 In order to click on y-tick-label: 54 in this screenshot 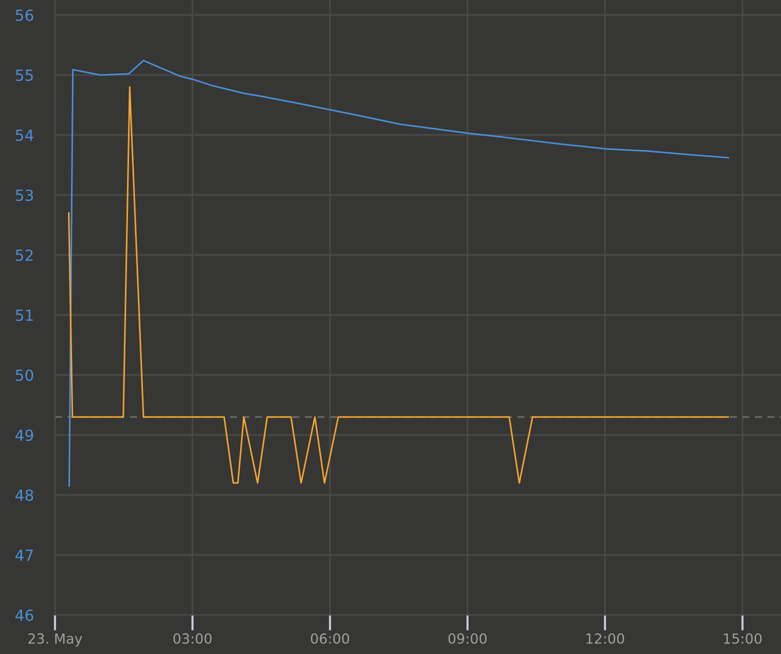, I will do `click(25, 136)`.